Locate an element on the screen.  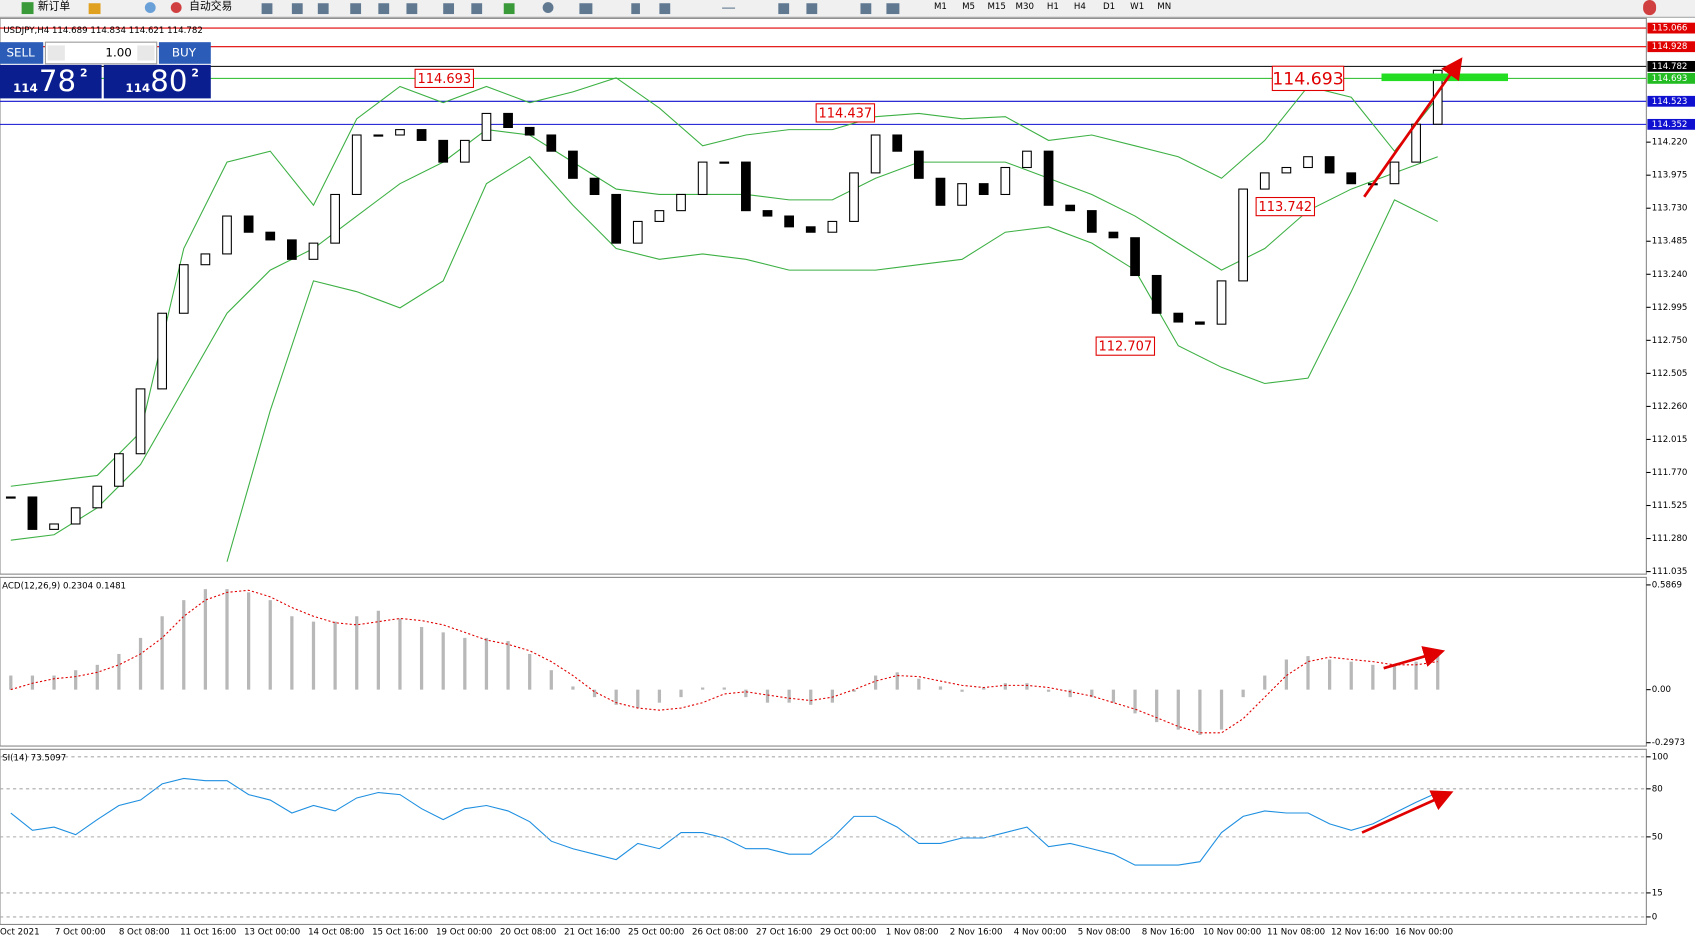
x-tick-label: 16 Nov 00:00 is located at coordinates (1424, 933).